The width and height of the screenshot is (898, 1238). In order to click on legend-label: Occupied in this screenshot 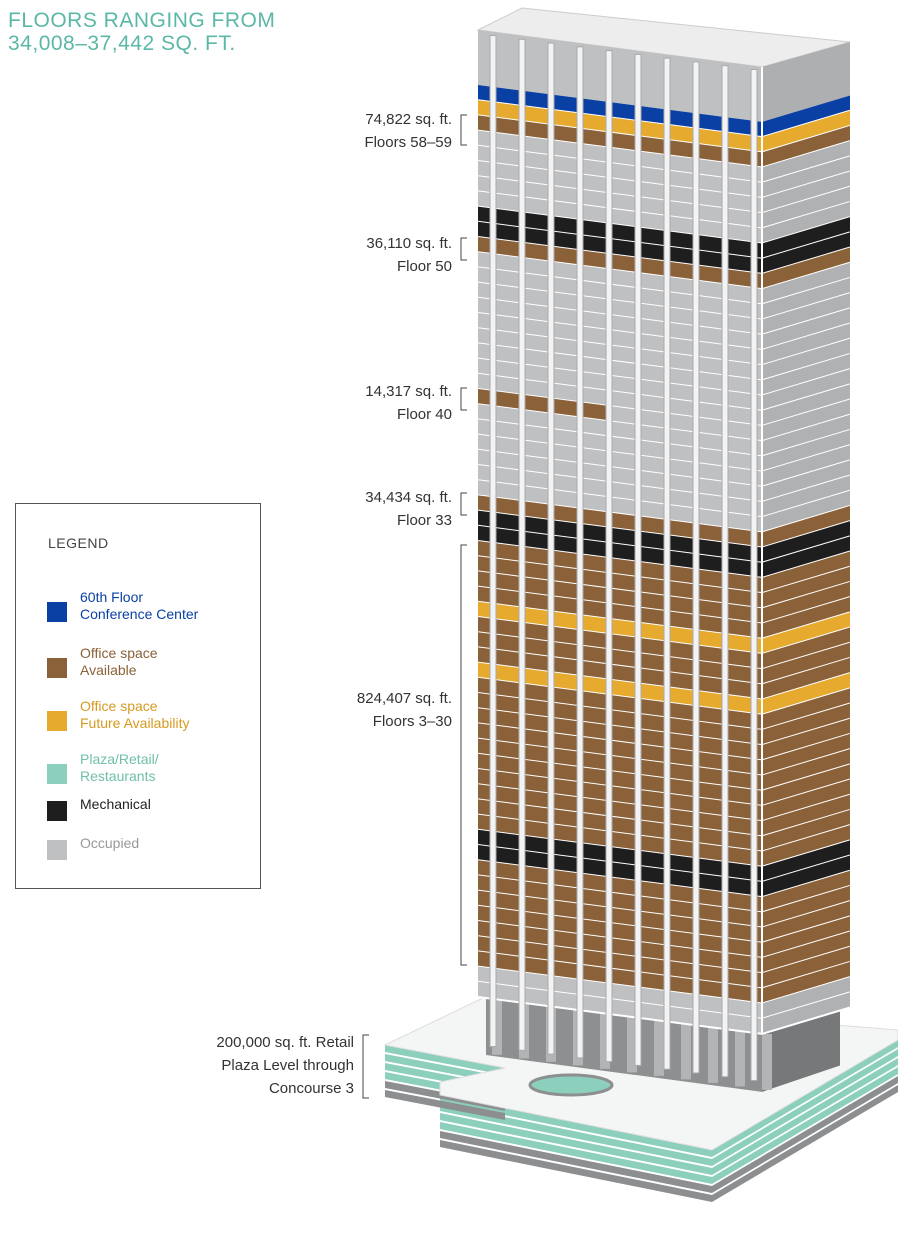, I will do `click(109, 843)`.